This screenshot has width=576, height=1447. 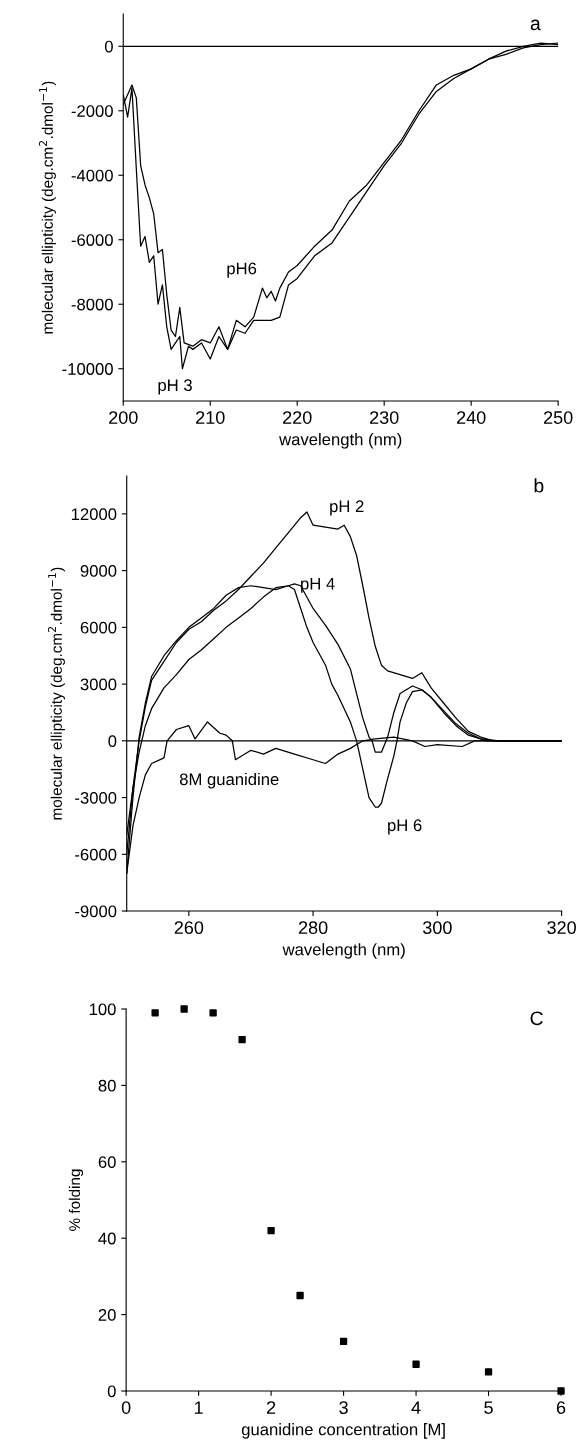 What do you see at coordinates (96, 797) in the screenshot?
I see `y-tick-label: -3000` at bounding box center [96, 797].